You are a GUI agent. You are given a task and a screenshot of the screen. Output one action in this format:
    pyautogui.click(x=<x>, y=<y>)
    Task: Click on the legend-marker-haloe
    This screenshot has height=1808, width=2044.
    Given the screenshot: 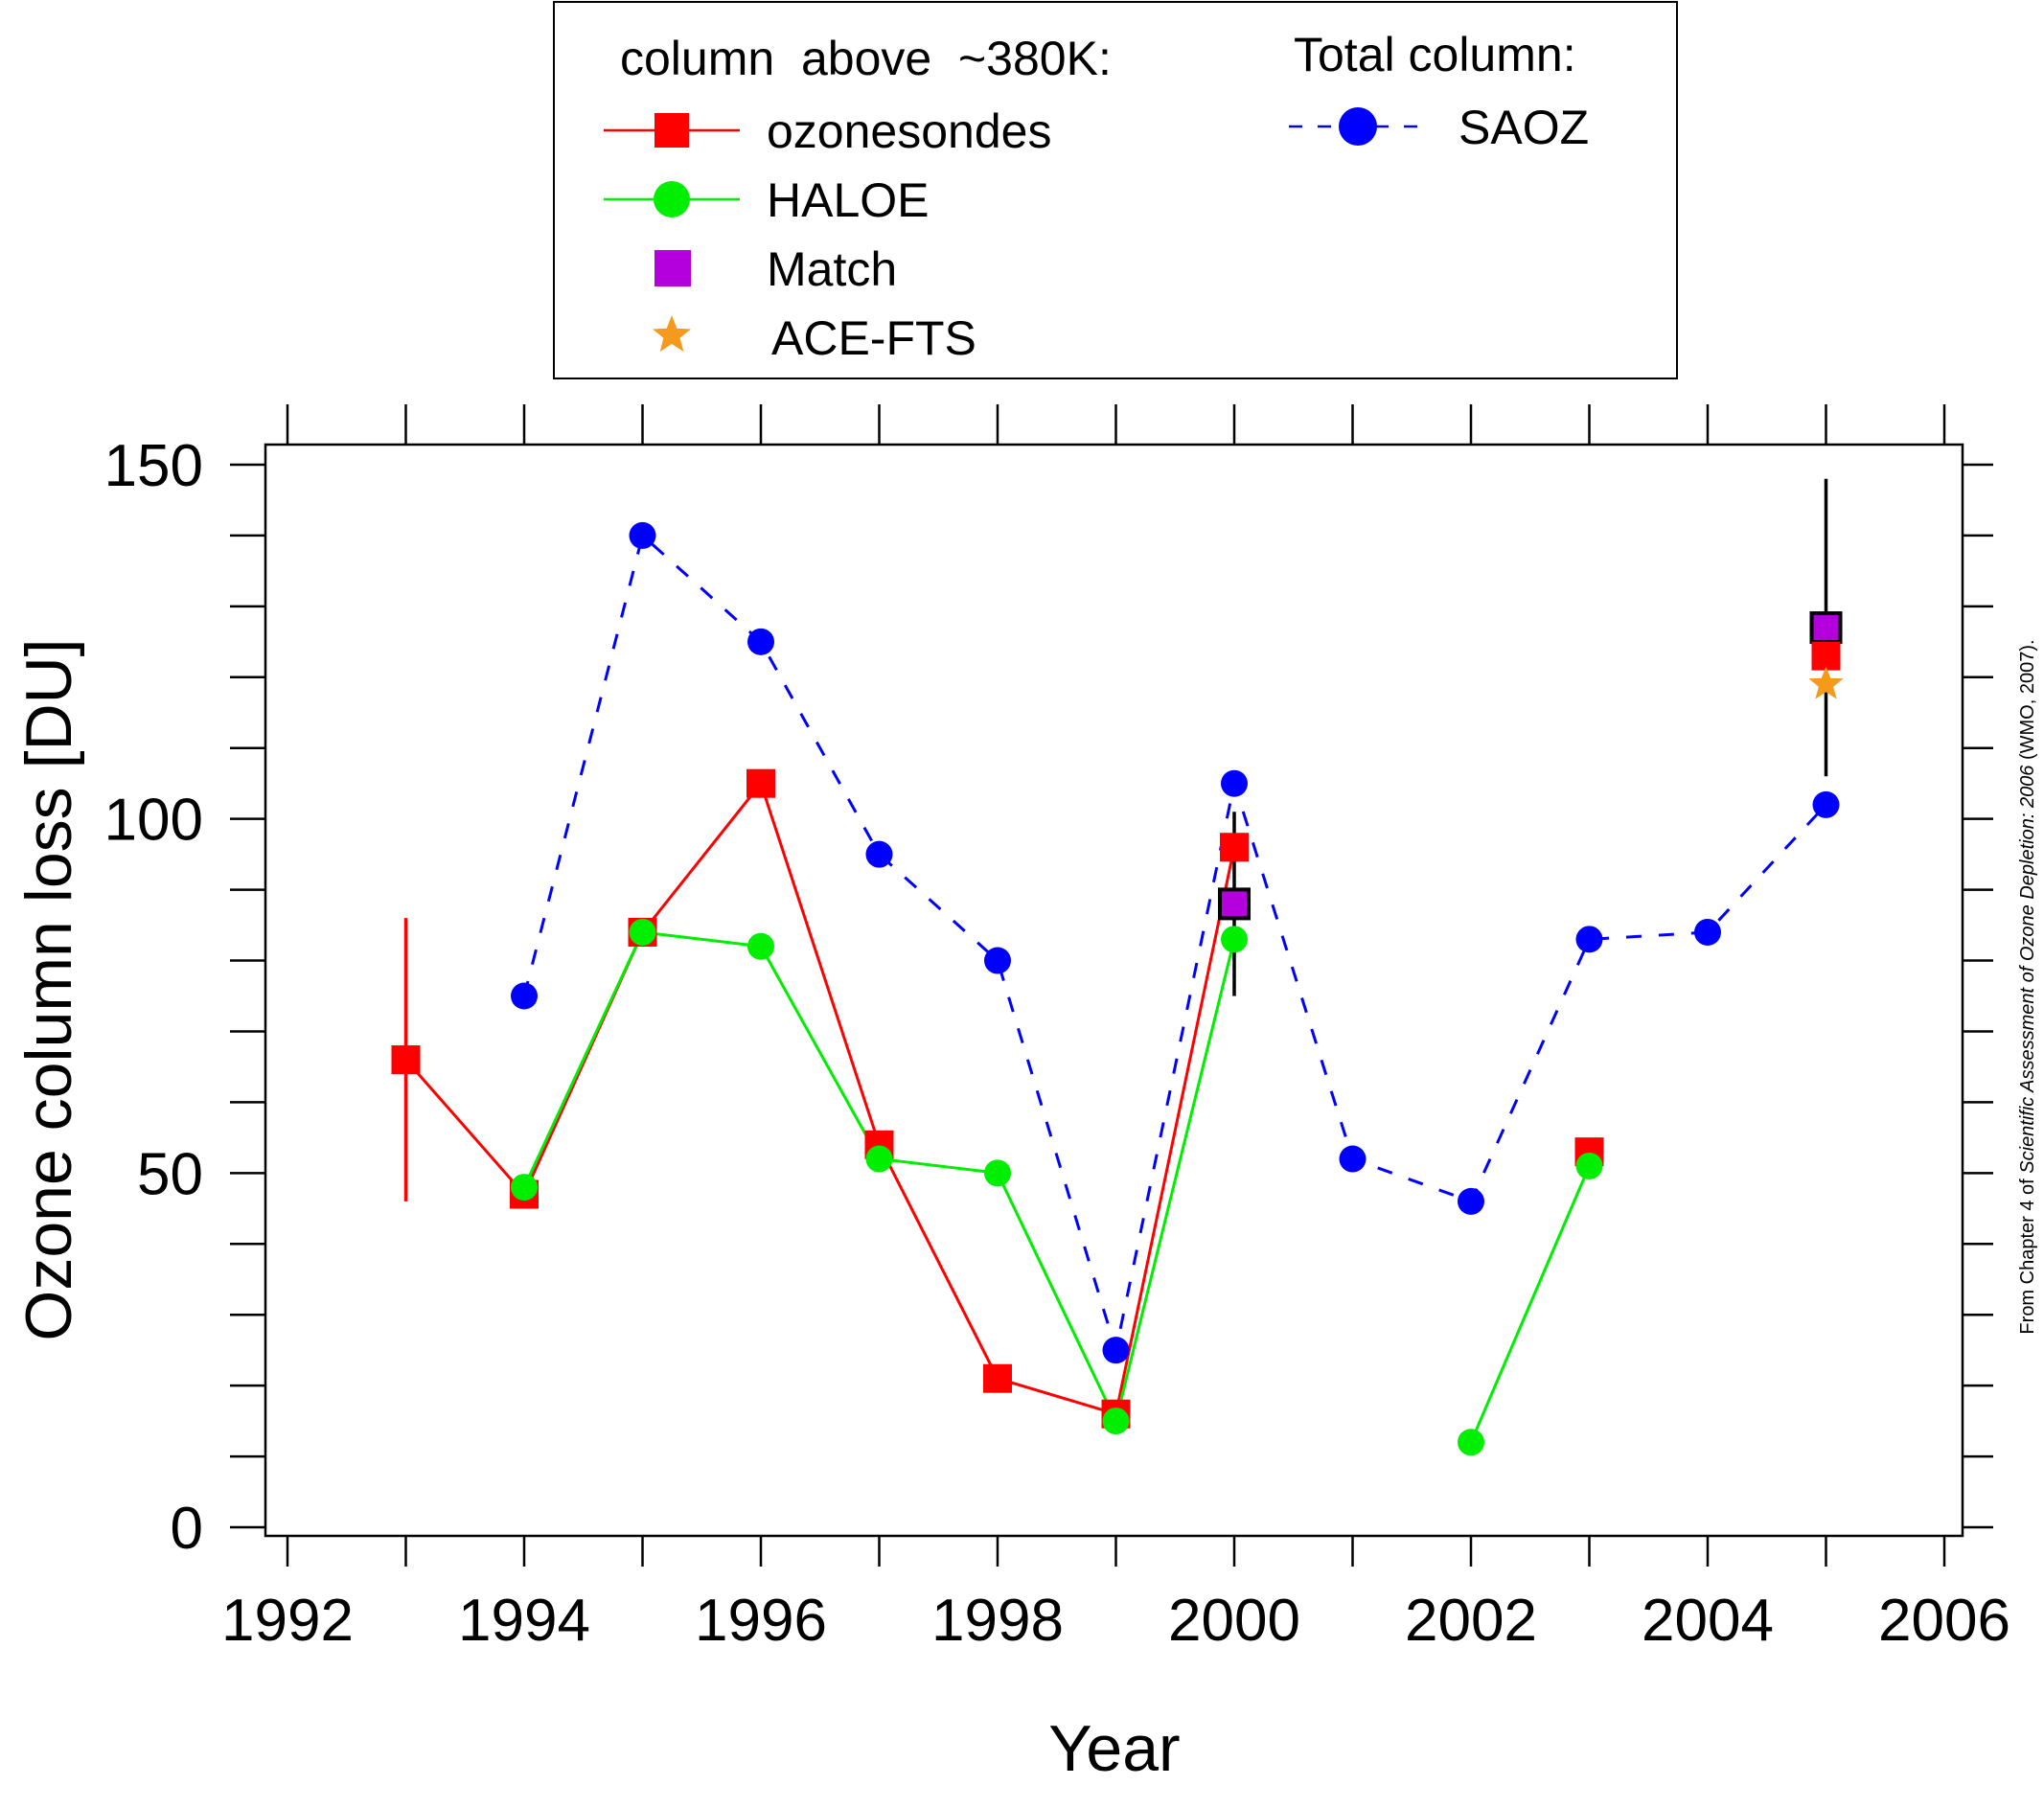 What is the action you would take?
    pyautogui.click(x=672, y=199)
    